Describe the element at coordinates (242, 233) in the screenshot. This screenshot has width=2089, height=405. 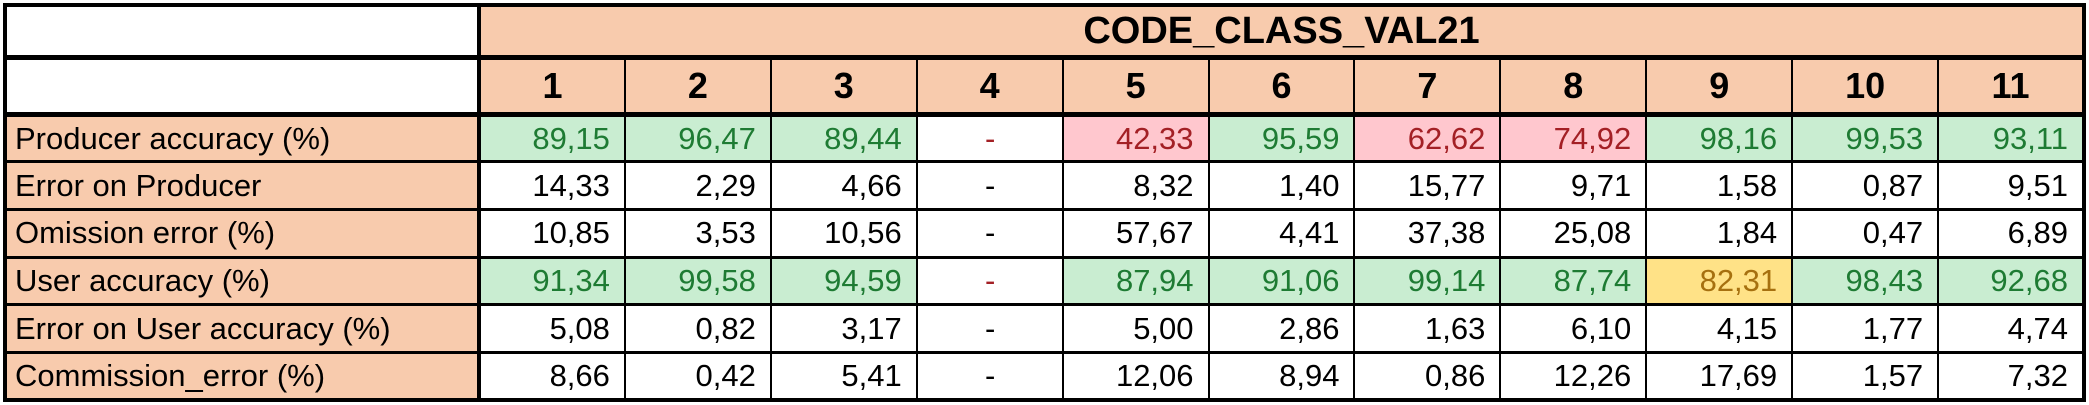
I see `row-label: Omission error (%)` at that location.